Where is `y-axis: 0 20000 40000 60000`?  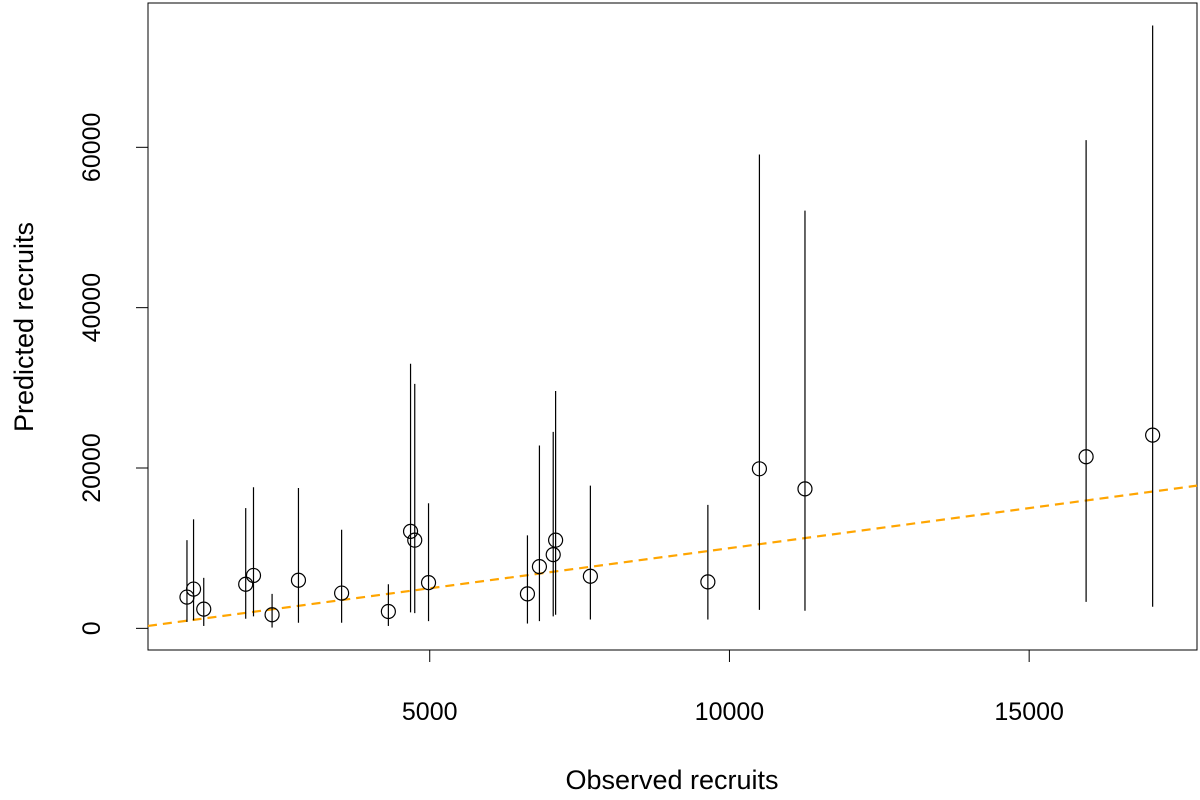 y-axis: 0 20000 40000 60000 is located at coordinates (113, 374).